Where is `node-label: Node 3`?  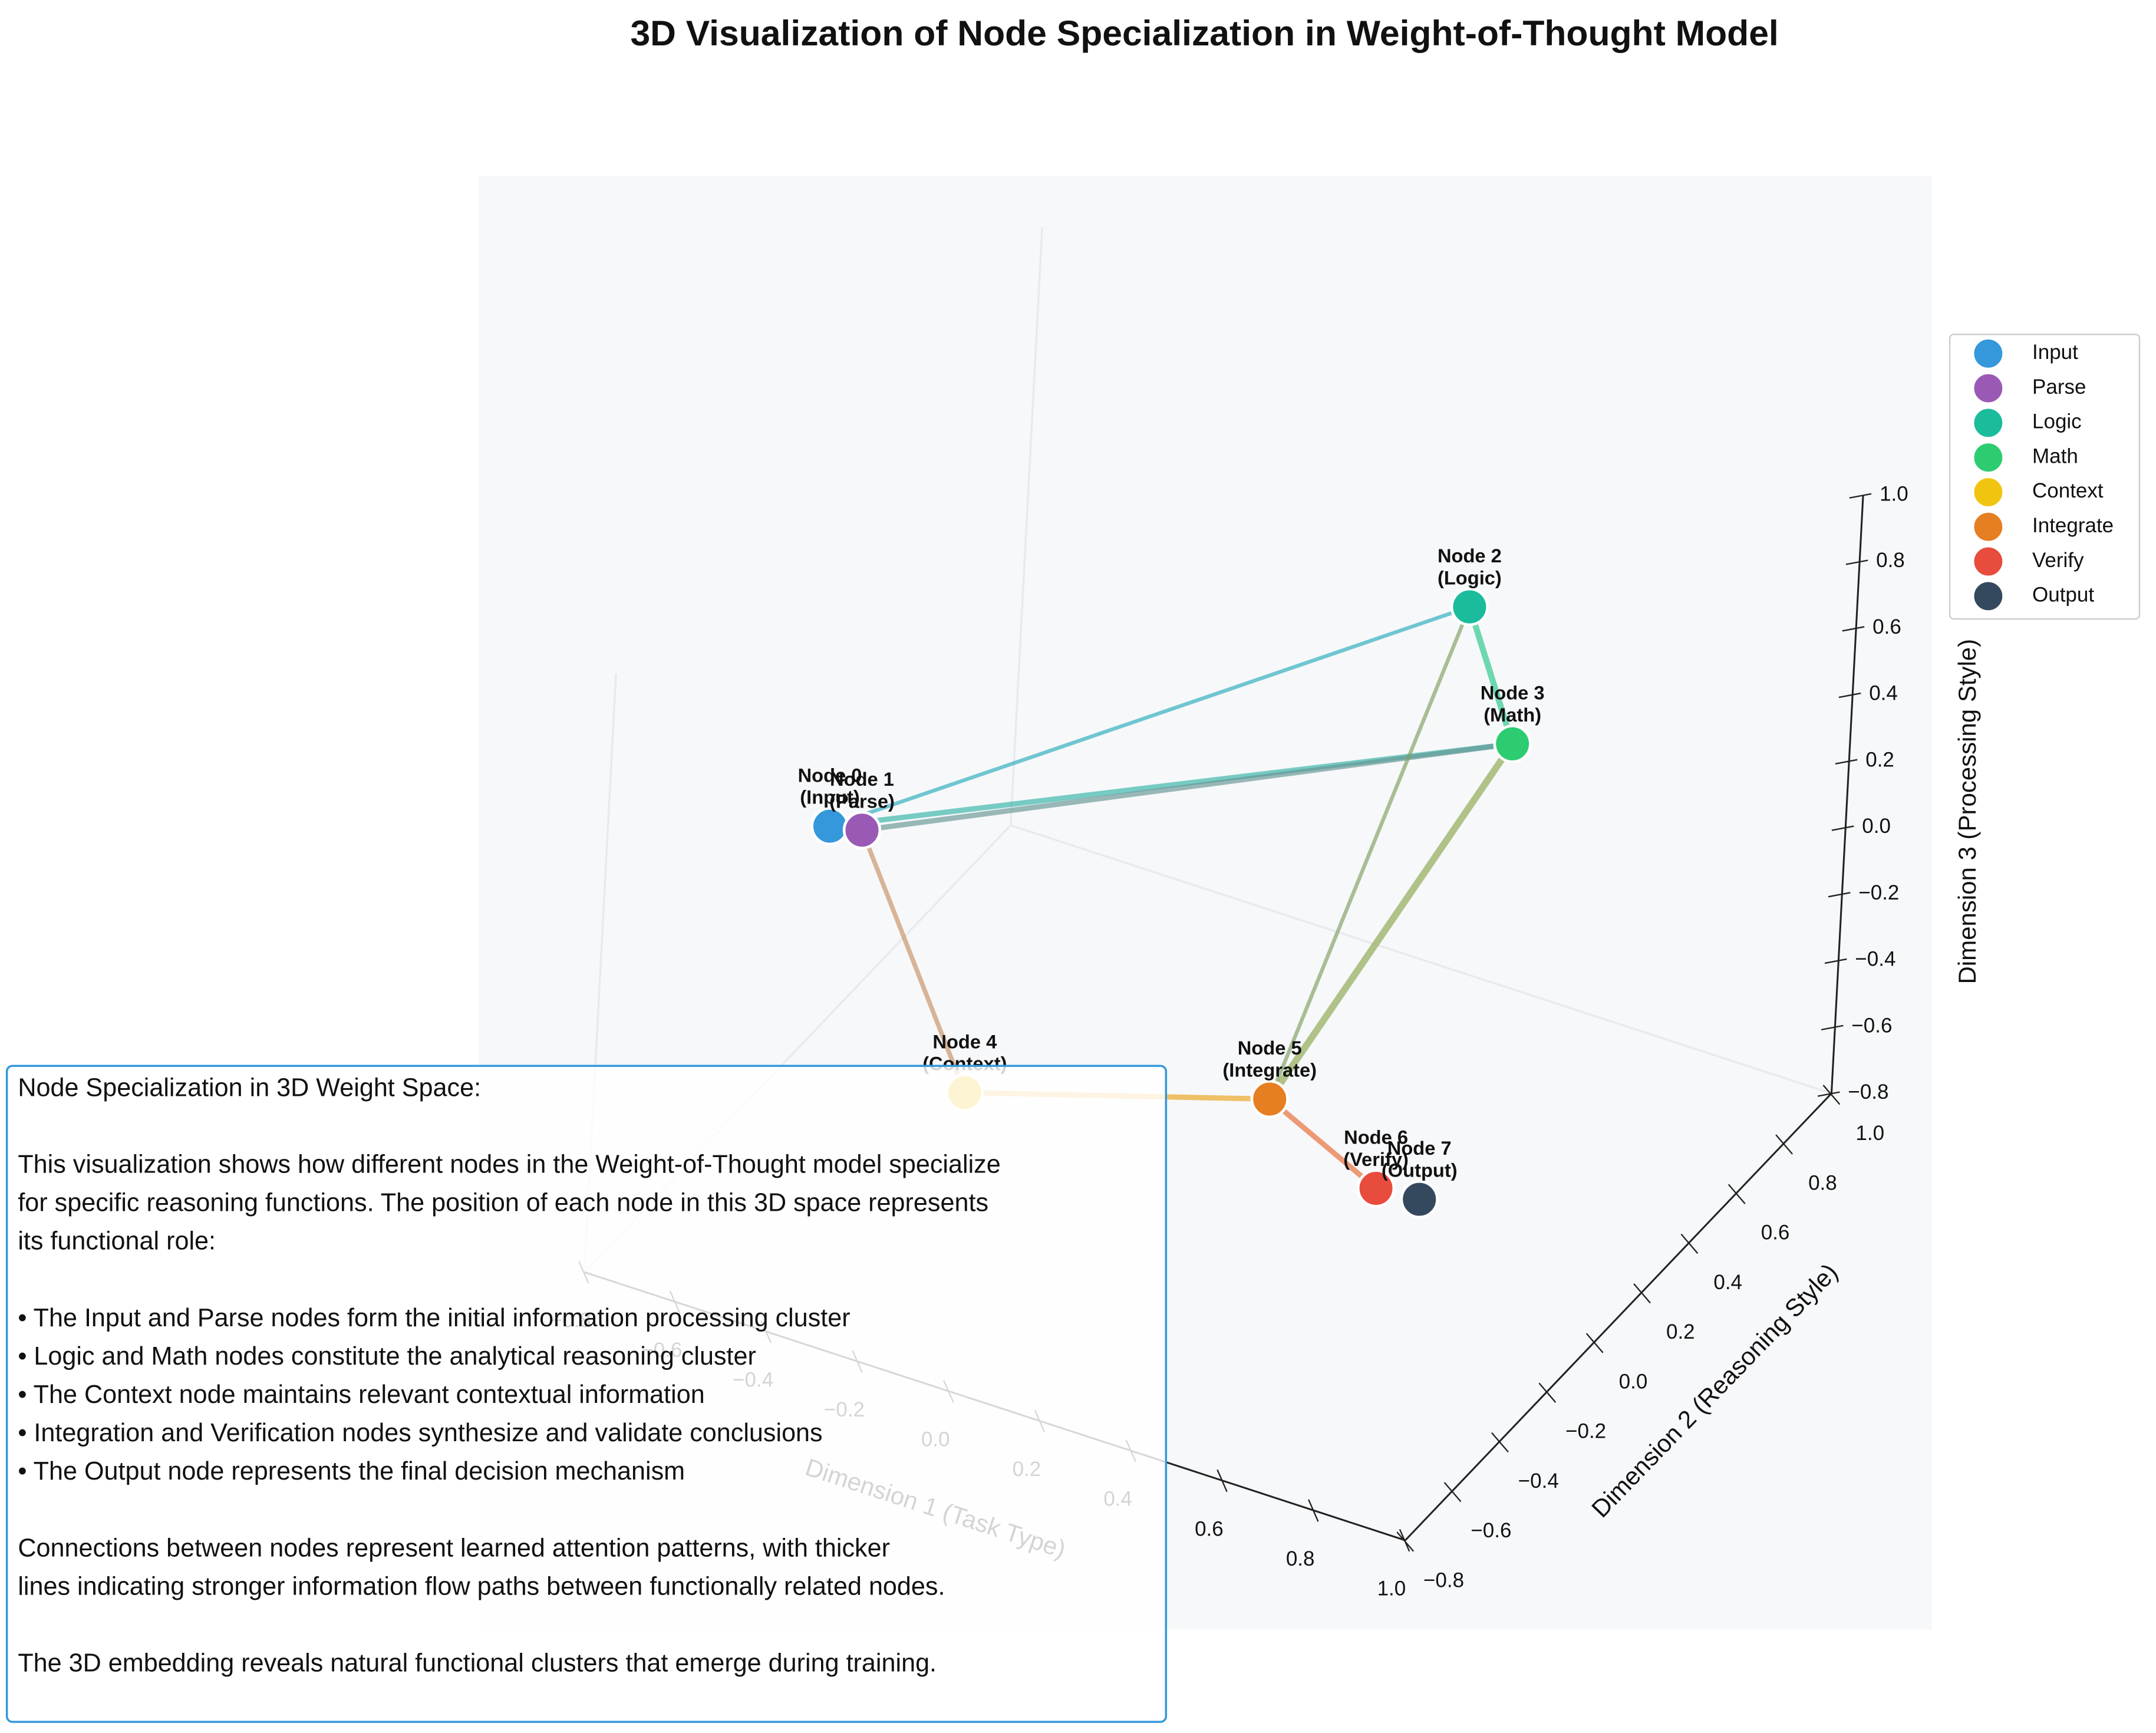
node-label: Node 3 is located at coordinates (1513, 693).